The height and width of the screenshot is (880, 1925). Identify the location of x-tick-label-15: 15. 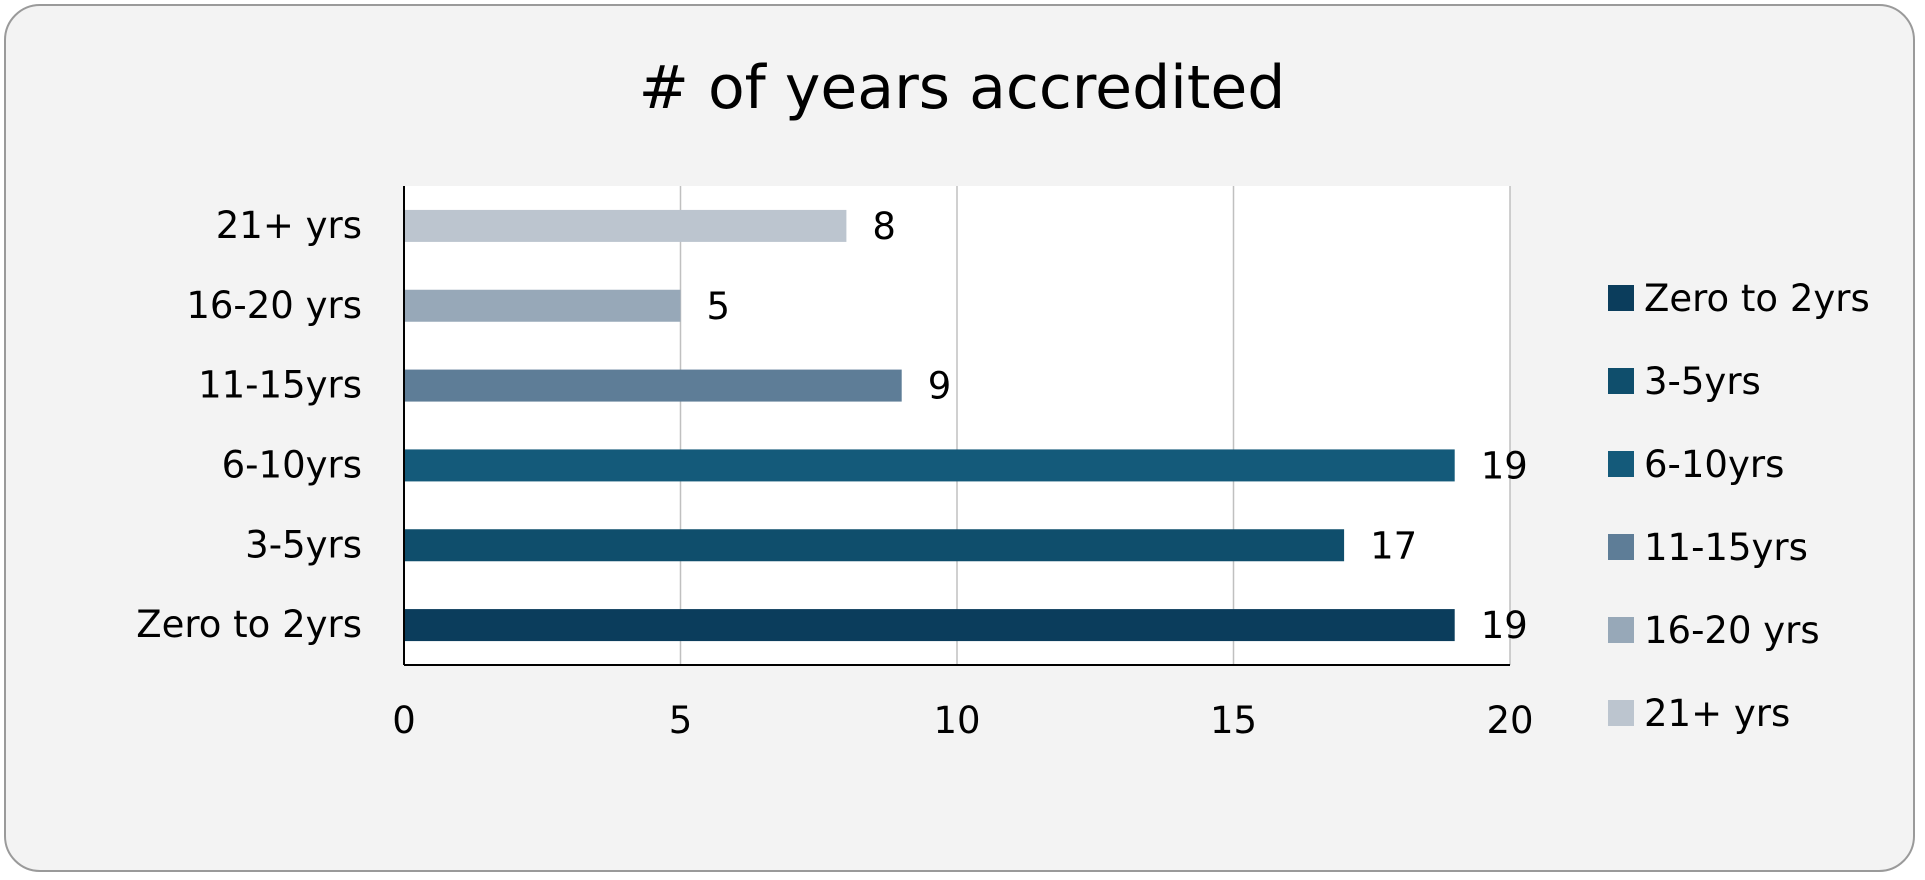
(1233, 720).